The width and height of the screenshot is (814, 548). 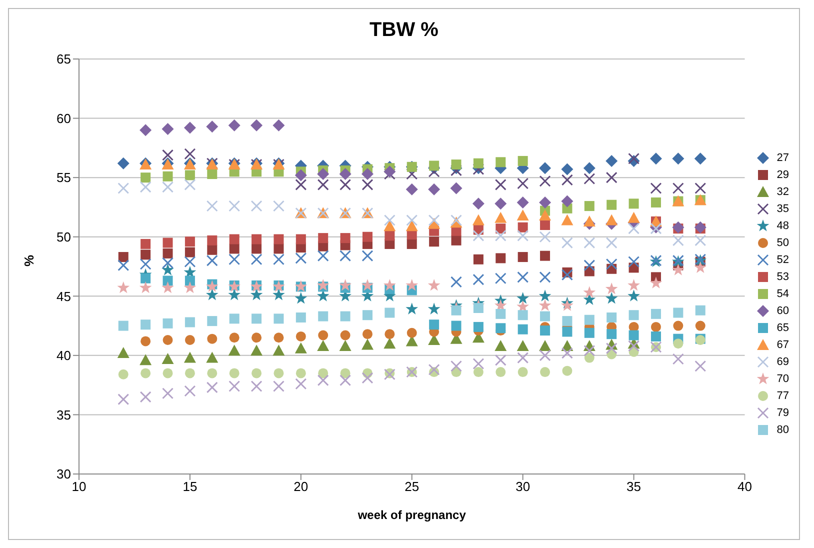 I want to click on legend-label: 52, so click(x=782, y=260).